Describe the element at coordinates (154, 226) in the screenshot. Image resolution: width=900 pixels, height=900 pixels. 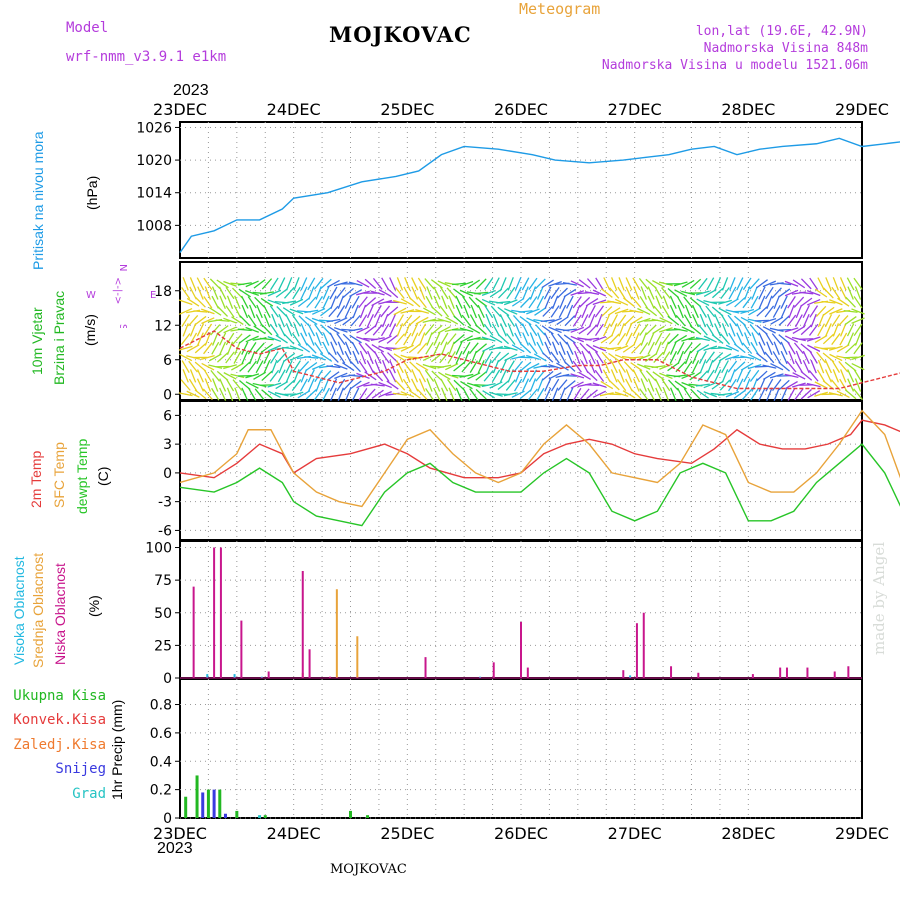
I see `y-tick-label: 1008` at that location.